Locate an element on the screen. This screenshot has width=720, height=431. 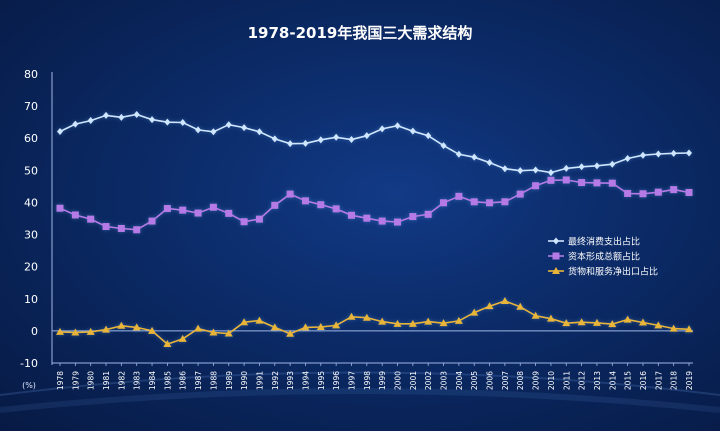
legend-label: 最终消费支出占比 is located at coordinates (604, 242).